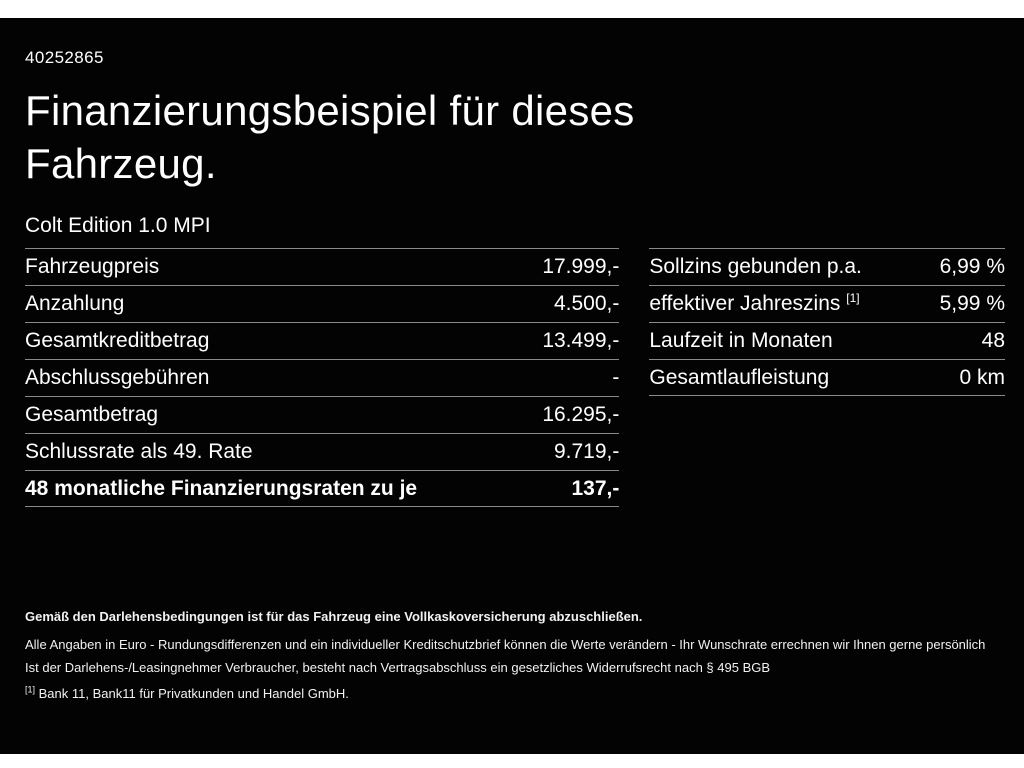  Describe the element at coordinates (972, 266) in the screenshot. I see `row-value: 6,99 %` at that location.